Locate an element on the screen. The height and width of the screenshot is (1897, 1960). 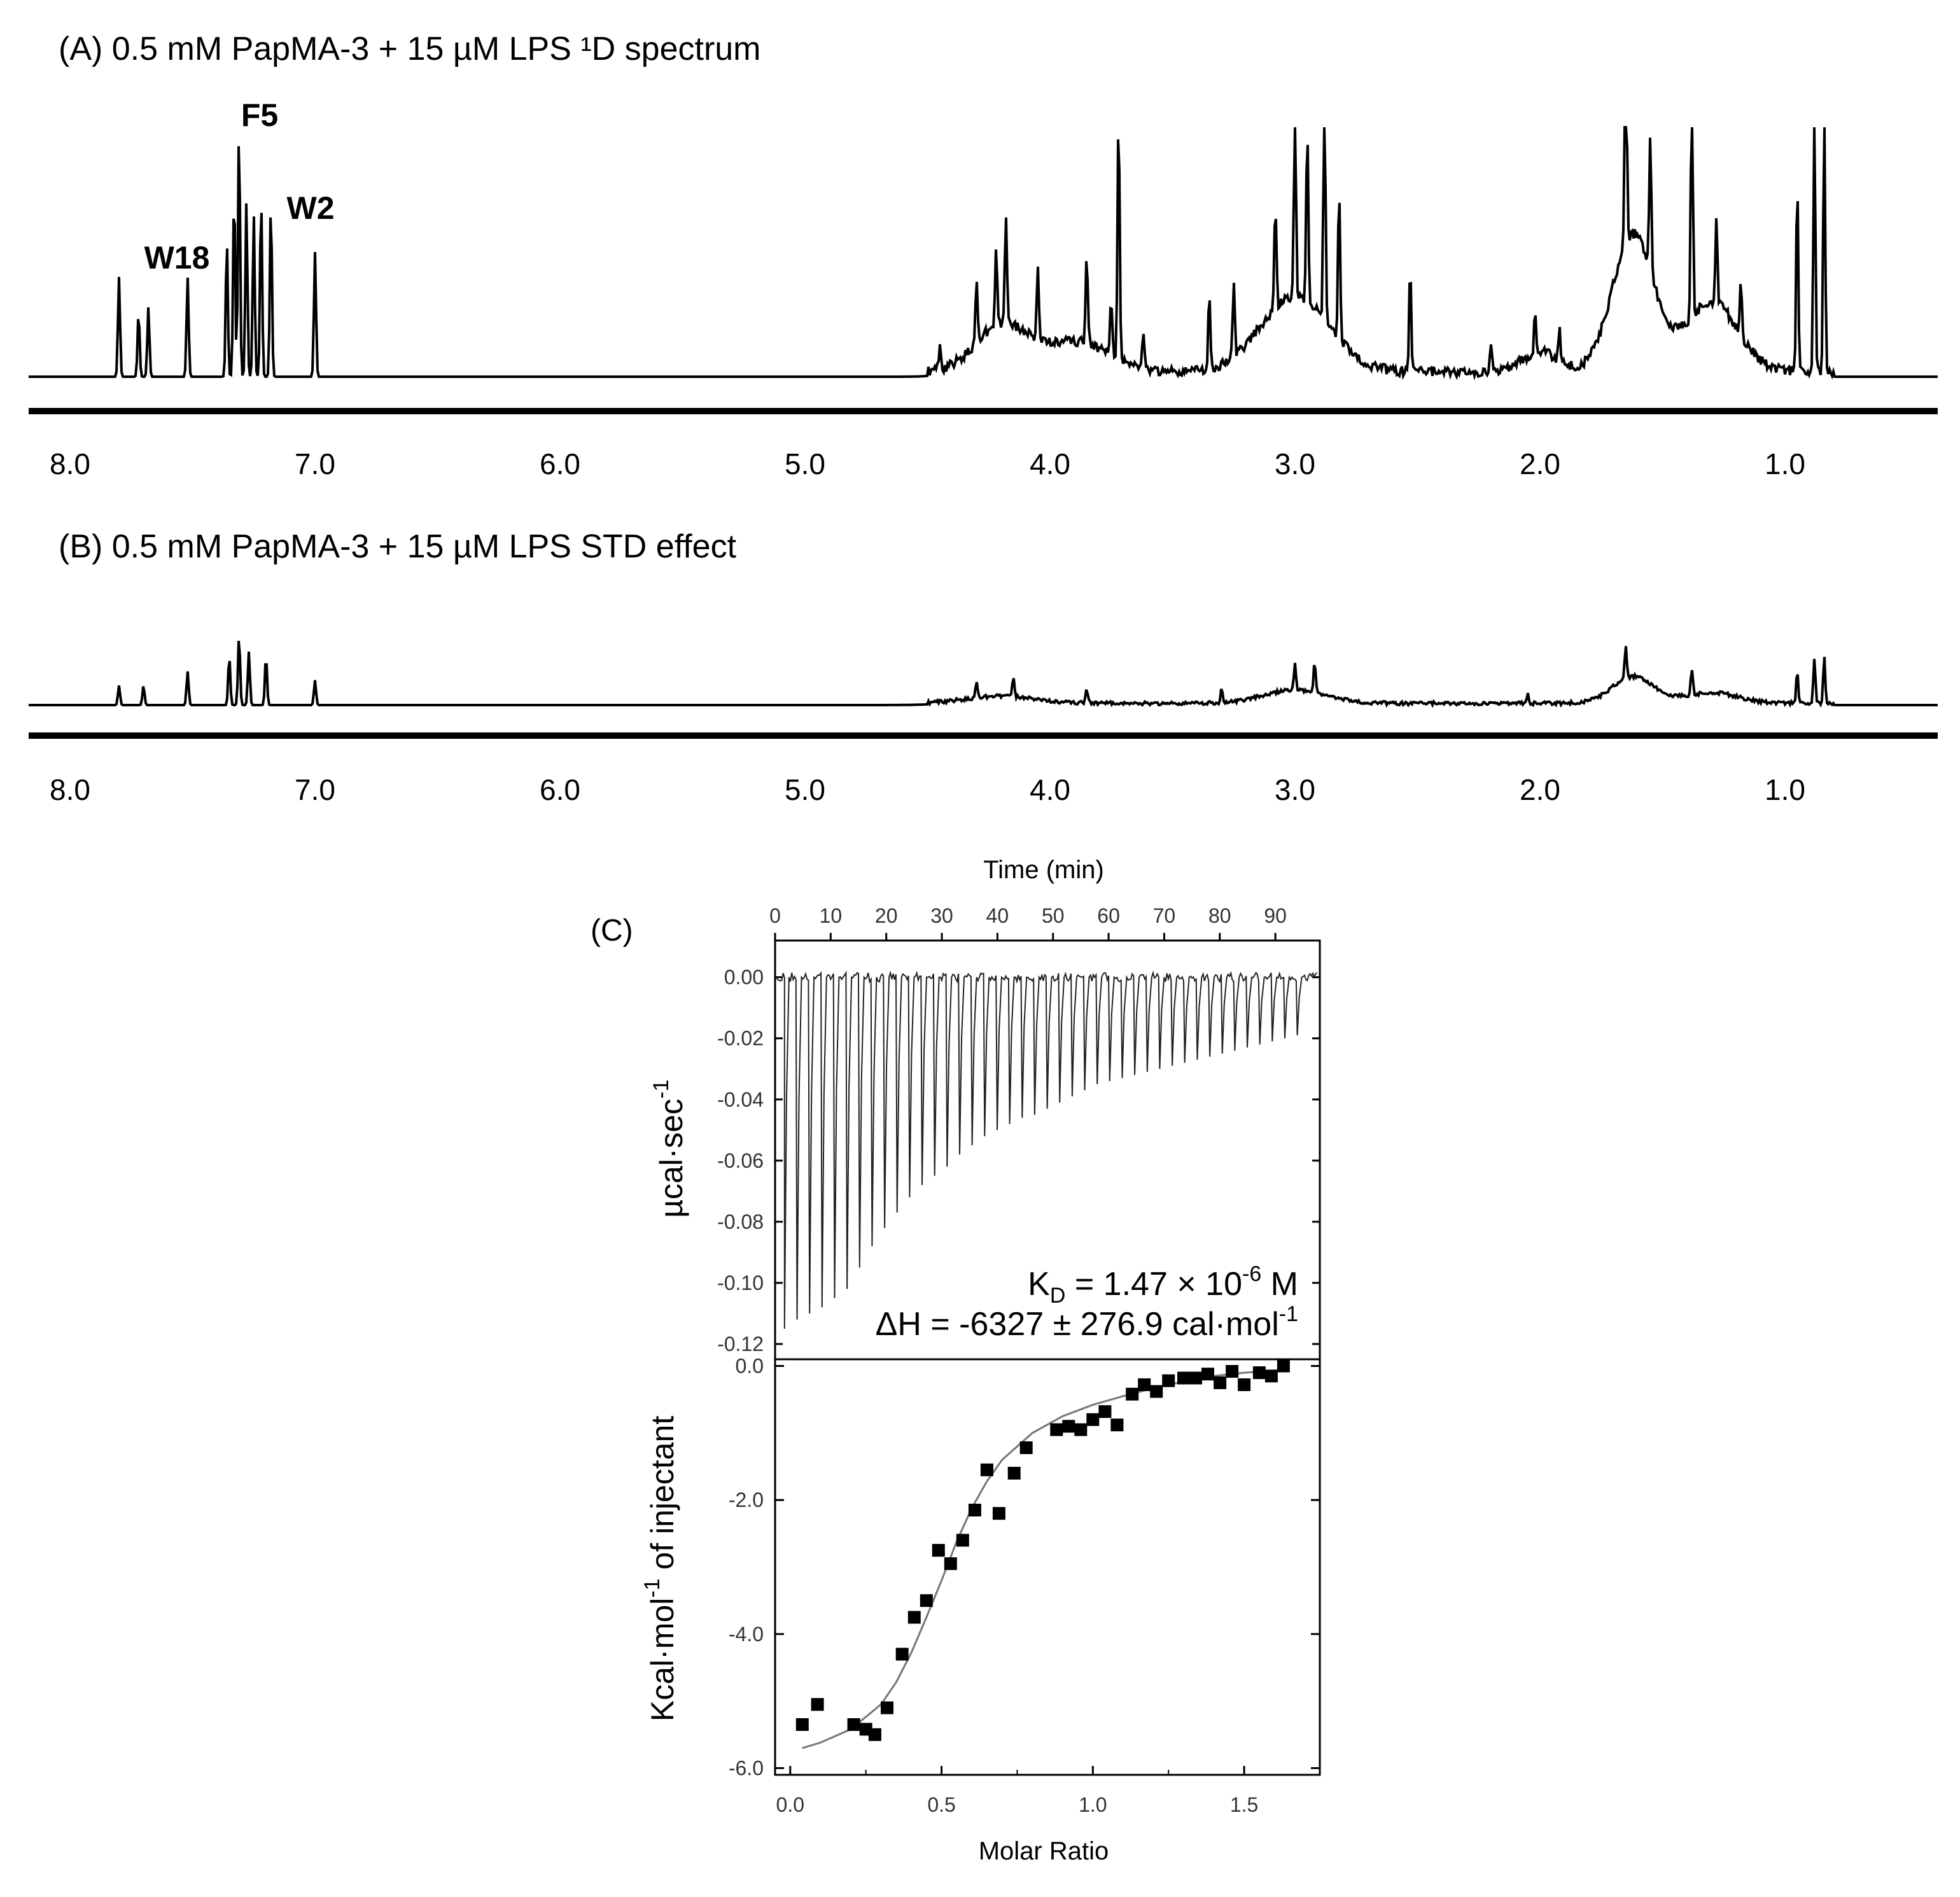
itc-raw-heat-trace is located at coordinates (1046, 1149).